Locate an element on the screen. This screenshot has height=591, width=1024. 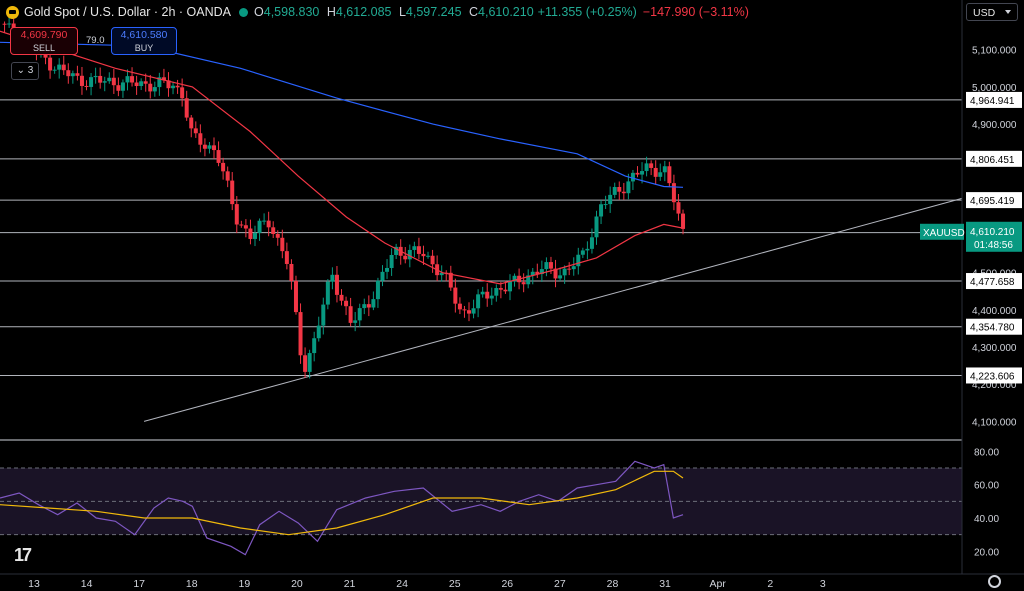
rsi-ma-line is located at coordinates (342, 503).